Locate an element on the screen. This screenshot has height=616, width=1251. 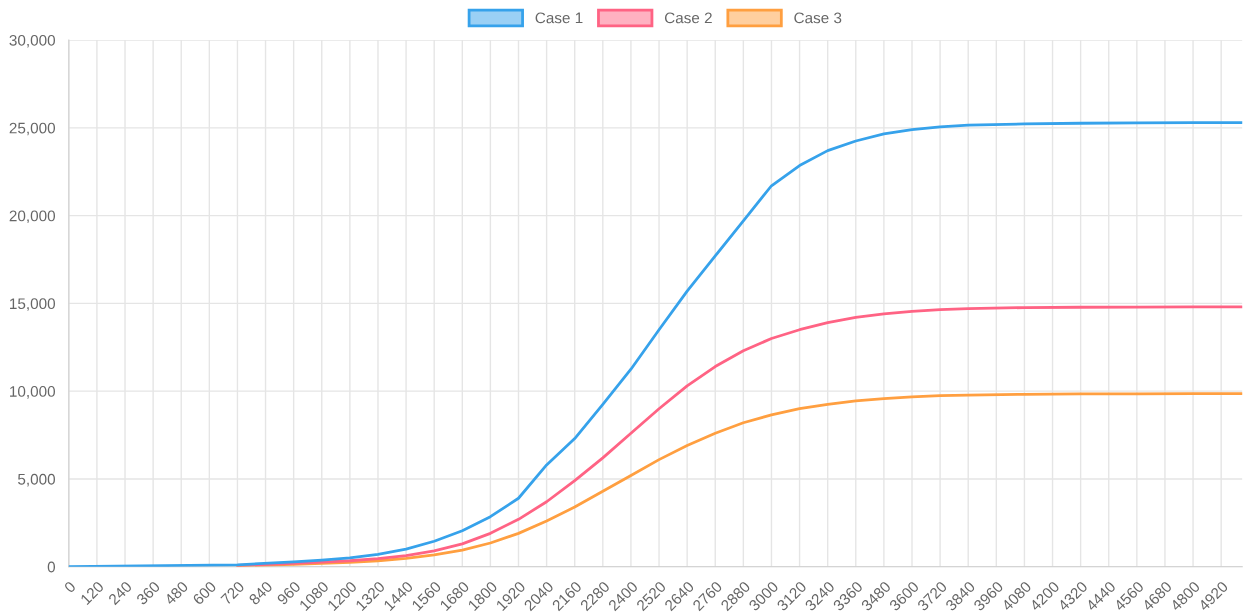
x-tick-label: 720 is located at coordinates (232, 593).